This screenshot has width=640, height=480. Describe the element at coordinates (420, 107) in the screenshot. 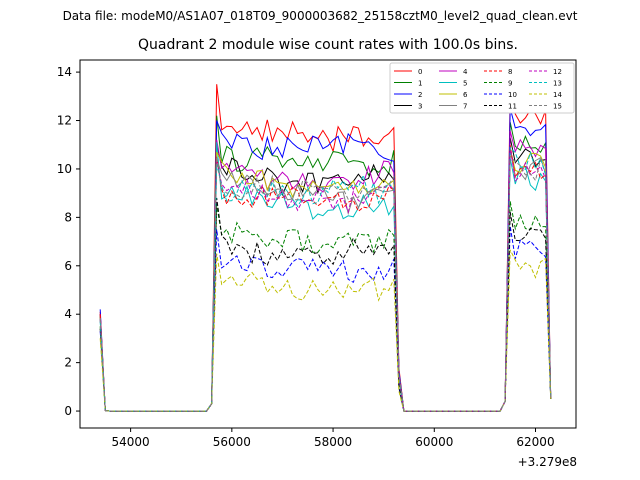

I see `legend-label: 3` at that location.